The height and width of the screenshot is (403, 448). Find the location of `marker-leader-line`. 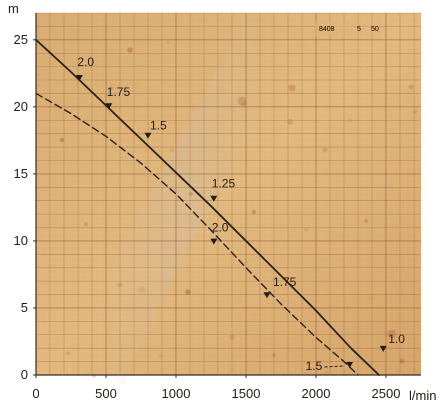

marker-leader-line is located at coordinates (334, 366).